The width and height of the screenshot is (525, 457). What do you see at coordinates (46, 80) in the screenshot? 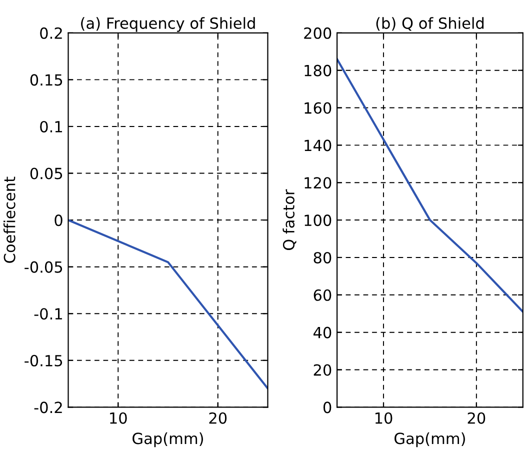
I see `y-tick-label: 0.15` at bounding box center [46, 80].